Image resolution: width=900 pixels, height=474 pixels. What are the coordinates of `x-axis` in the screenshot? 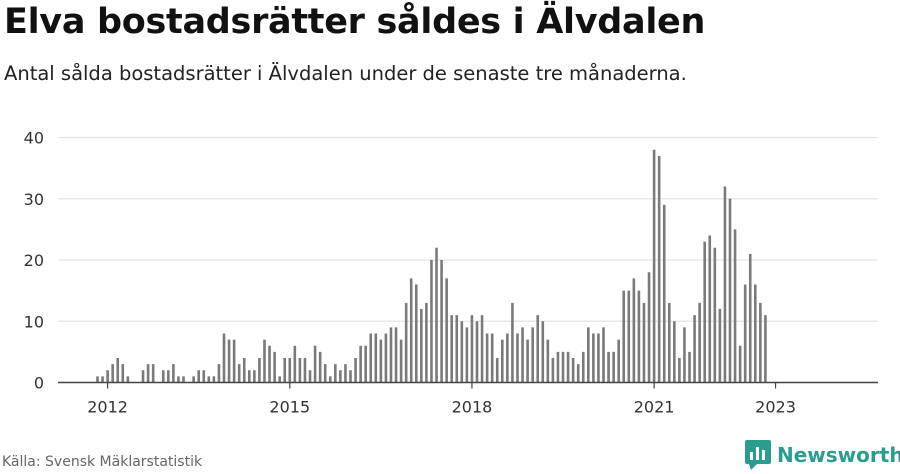 It's located at (468, 385).